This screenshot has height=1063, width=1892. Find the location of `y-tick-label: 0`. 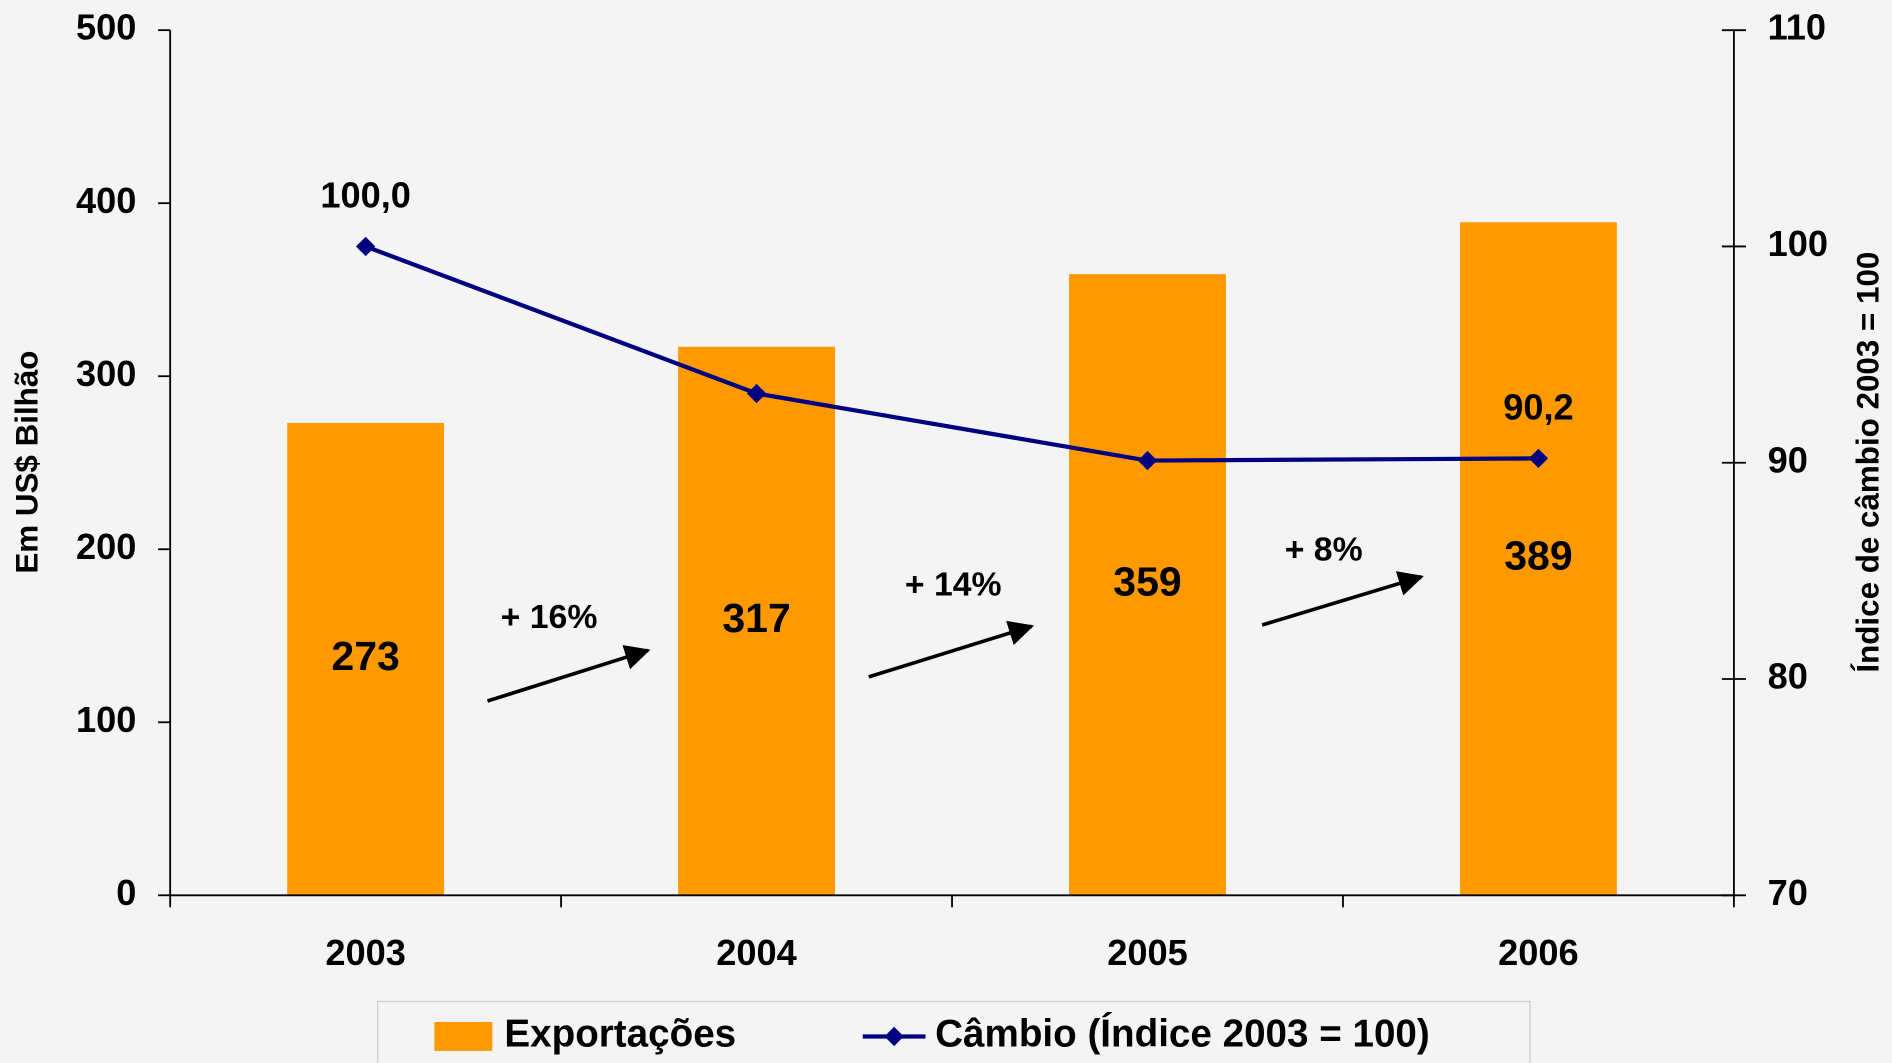

y-tick-label: 0 is located at coordinates (126, 892).